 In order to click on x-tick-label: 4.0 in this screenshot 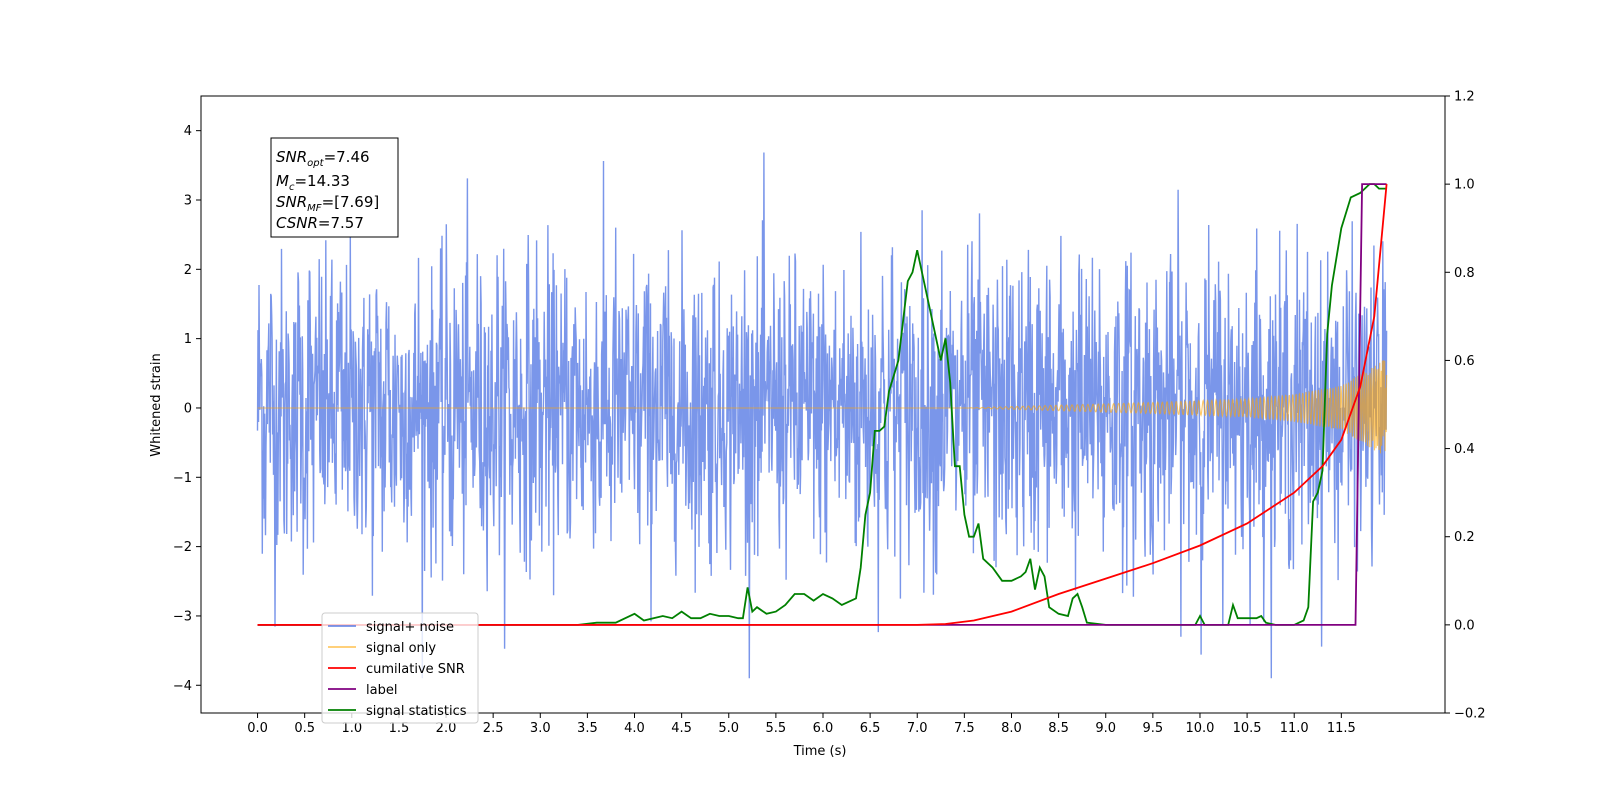, I will do `click(634, 728)`.